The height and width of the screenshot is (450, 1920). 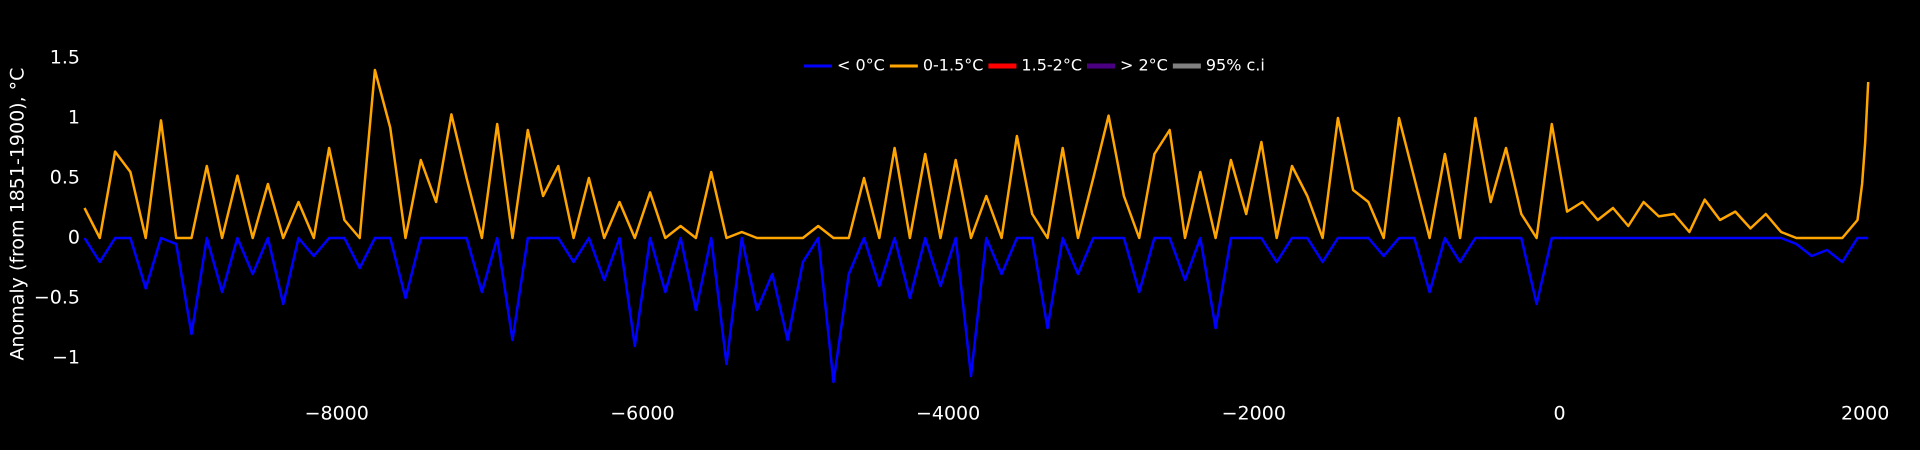 What do you see at coordinates (1559, 414) in the screenshot?
I see `x-tick-label: 0` at bounding box center [1559, 414].